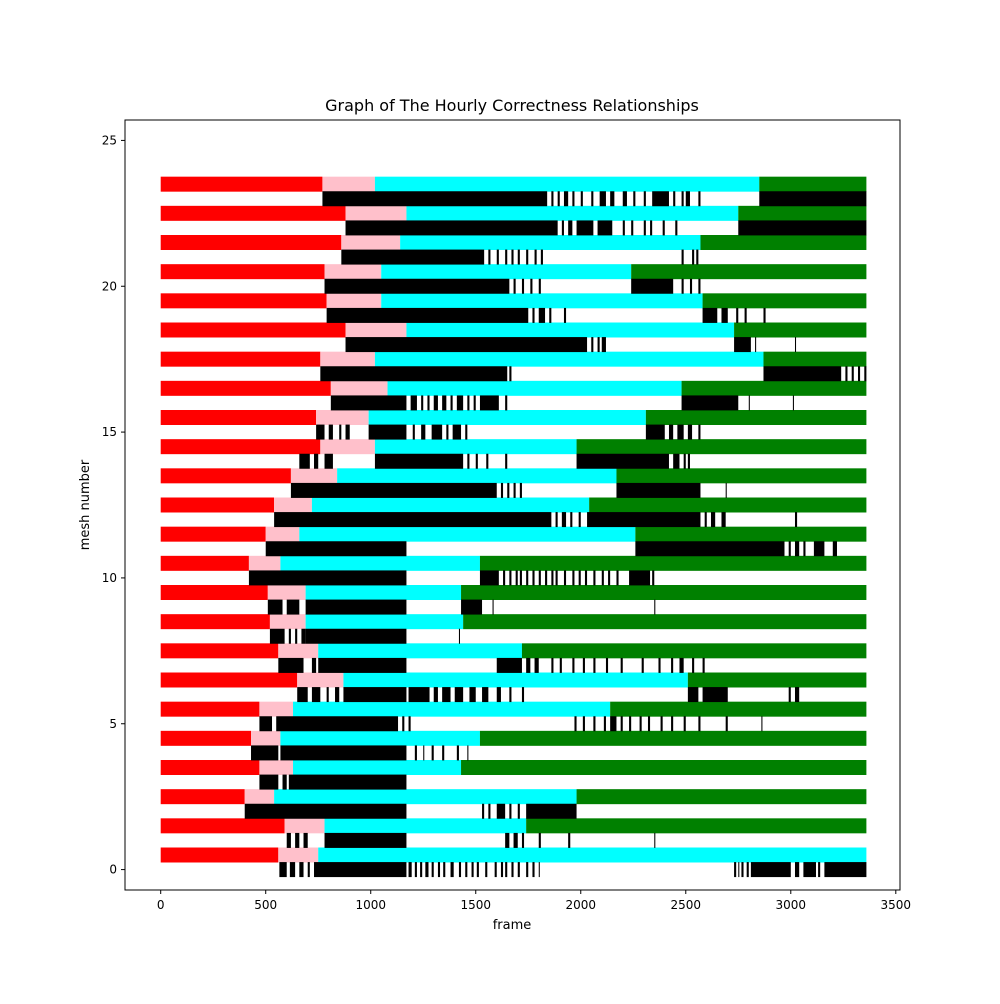  What do you see at coordinates (109, 578) in the screenshot?
I see `y-tick-label: 10` at bounding box center [109, 578].